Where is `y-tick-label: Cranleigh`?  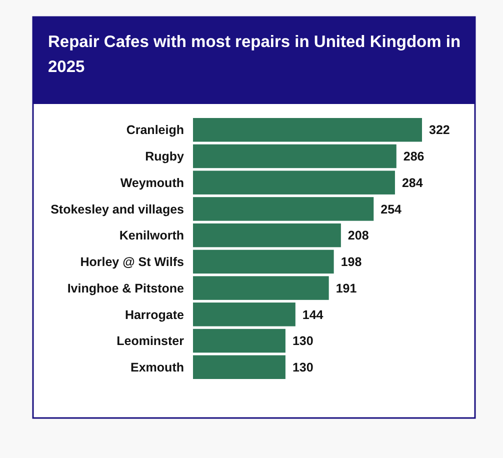 y-tick-label: Cranleigh is located at coordinates (155, 130).